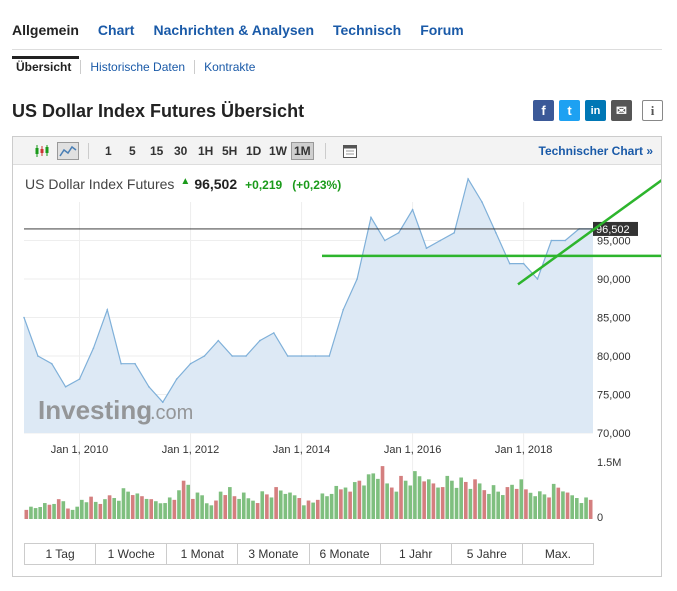  What do you see at coordinates (652, 110) in the screenshot?
I see `info-icon: i` at bounding box center [652, 110].